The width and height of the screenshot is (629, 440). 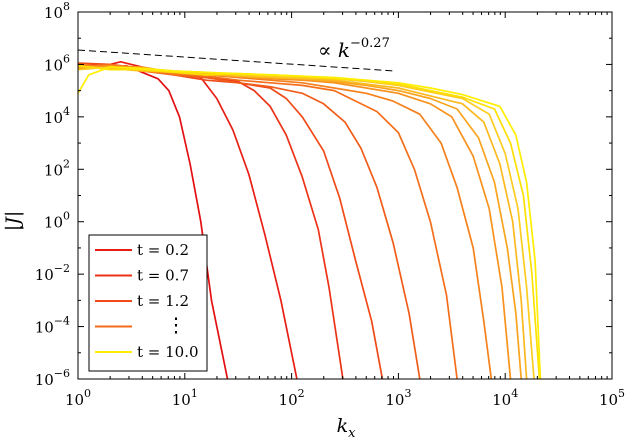 I want to click on y-tick-label: 10⁻², so click(x=52, y=273).